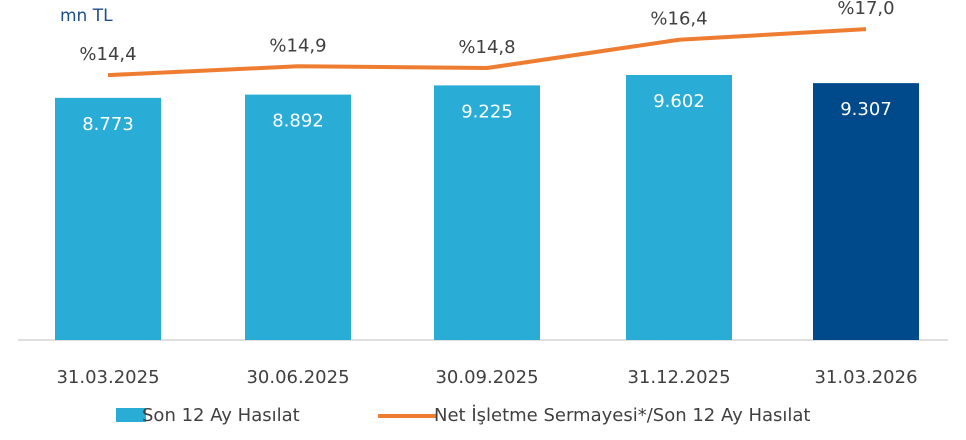 The height and width of the screenshot is (440, 966). I want to click on unit-label: mn TL, so click(86, 16).